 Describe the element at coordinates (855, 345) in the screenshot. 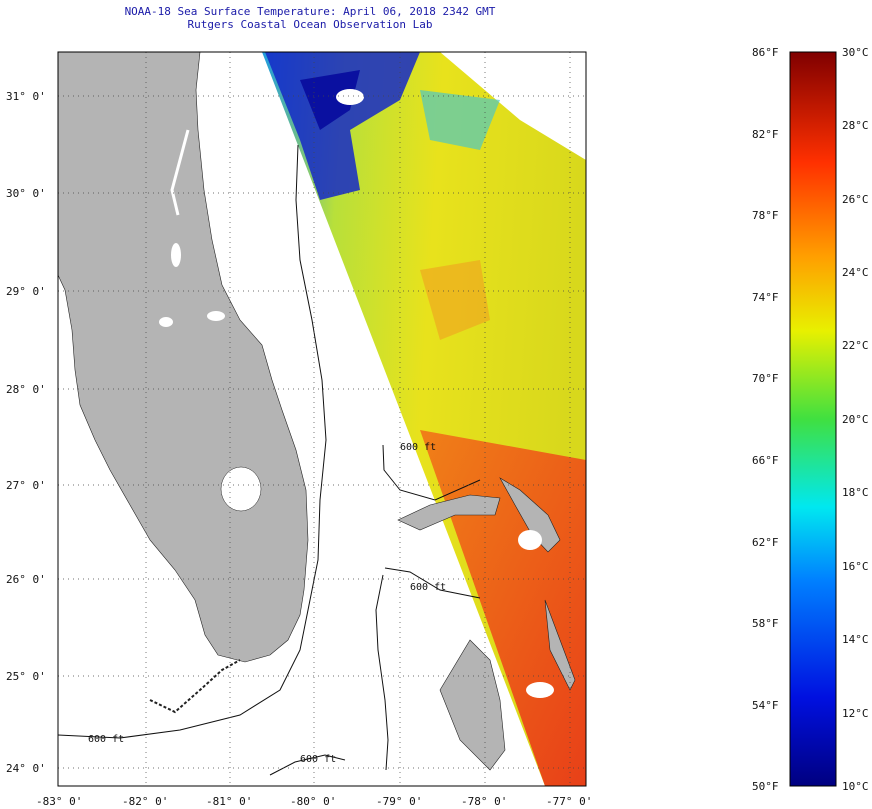

I see `colorbar-c-label: 22°C` at that location.